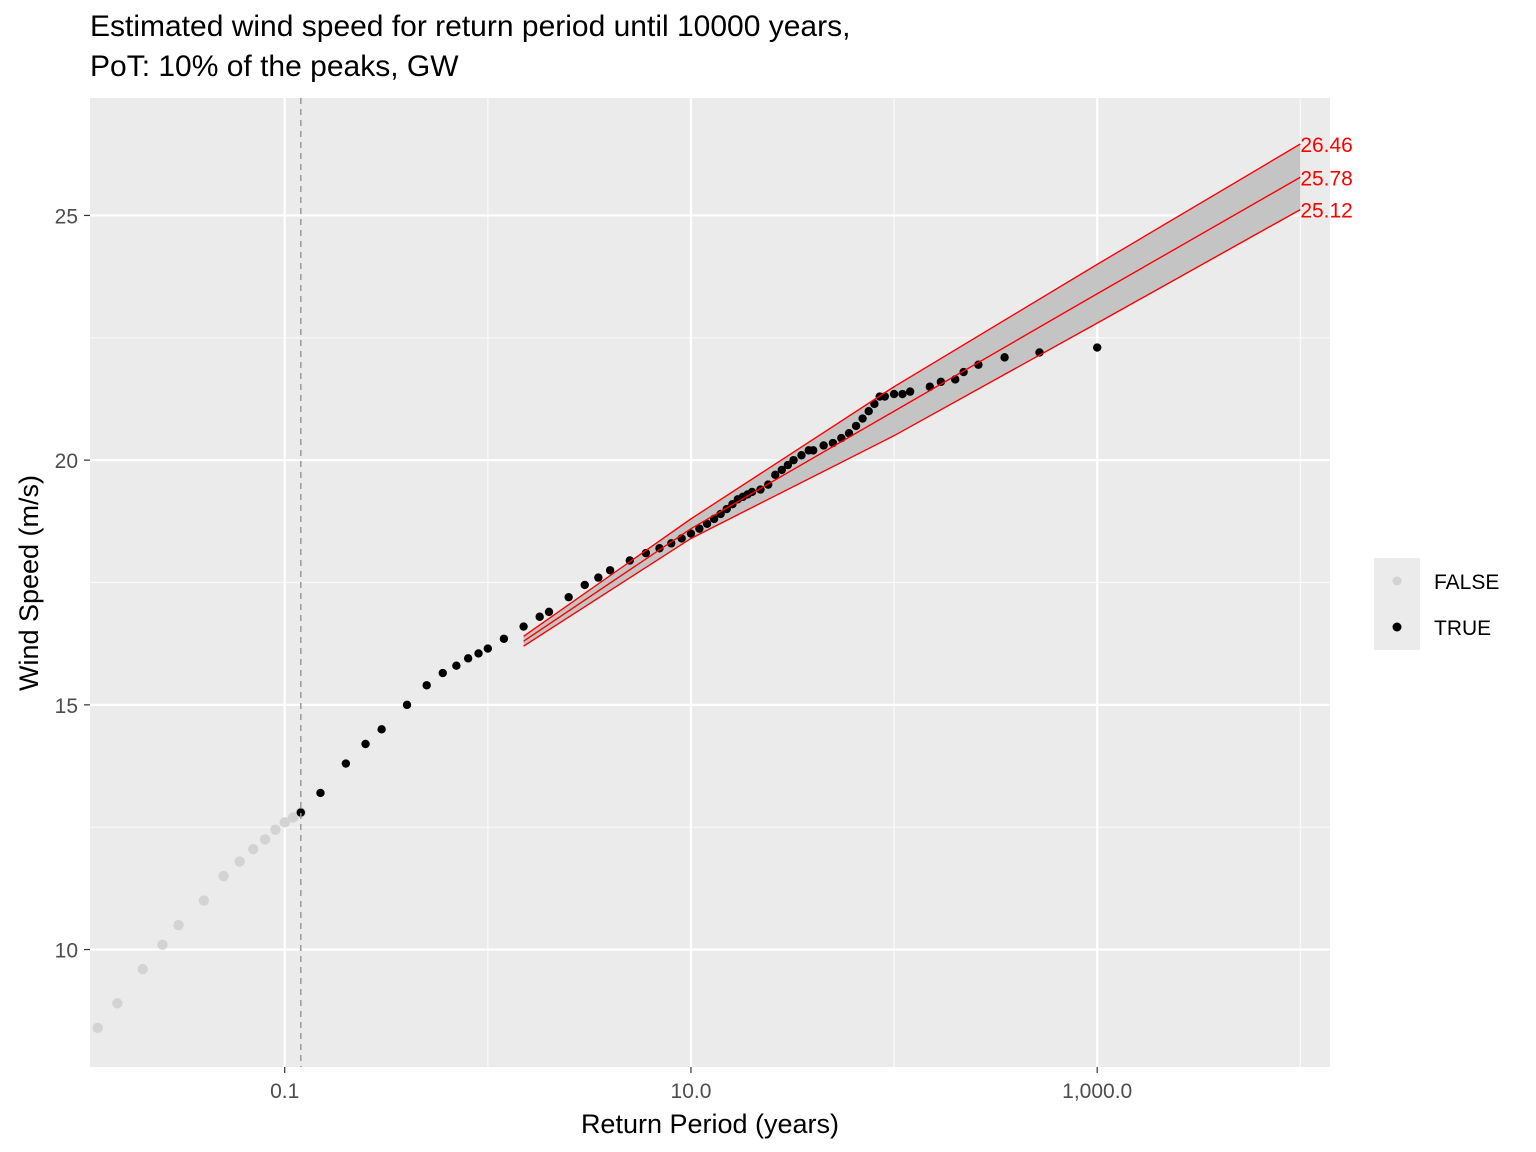  Describe the element at coordinates (691, 1091) in the screenshot. I see `x-tick-label: 10.0` at that location.